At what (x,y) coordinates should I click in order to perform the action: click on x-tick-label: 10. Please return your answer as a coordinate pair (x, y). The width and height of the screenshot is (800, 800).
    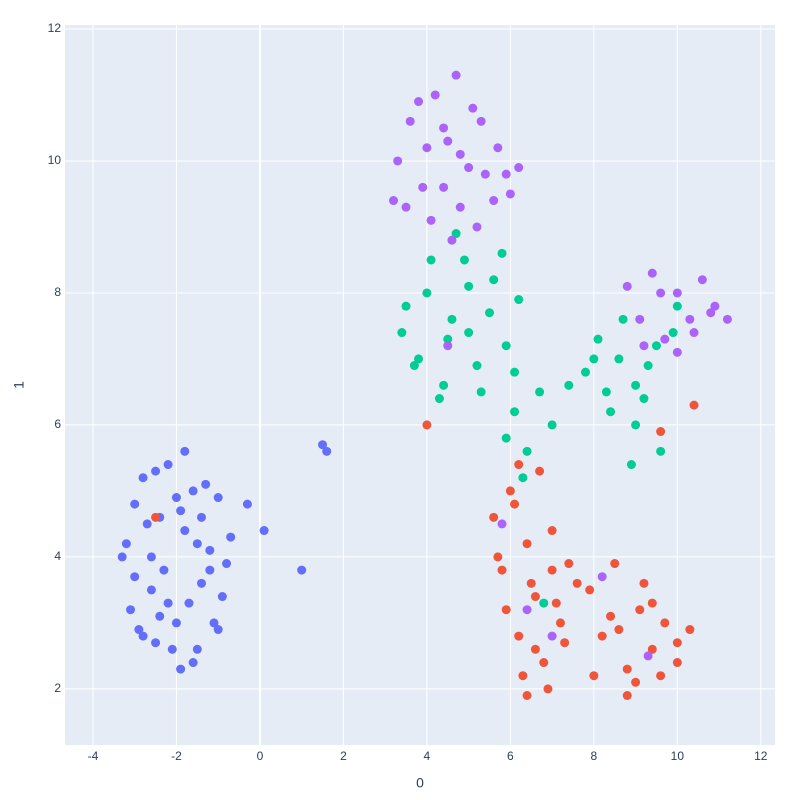
    Looking at the image, I should click on (678, 756).